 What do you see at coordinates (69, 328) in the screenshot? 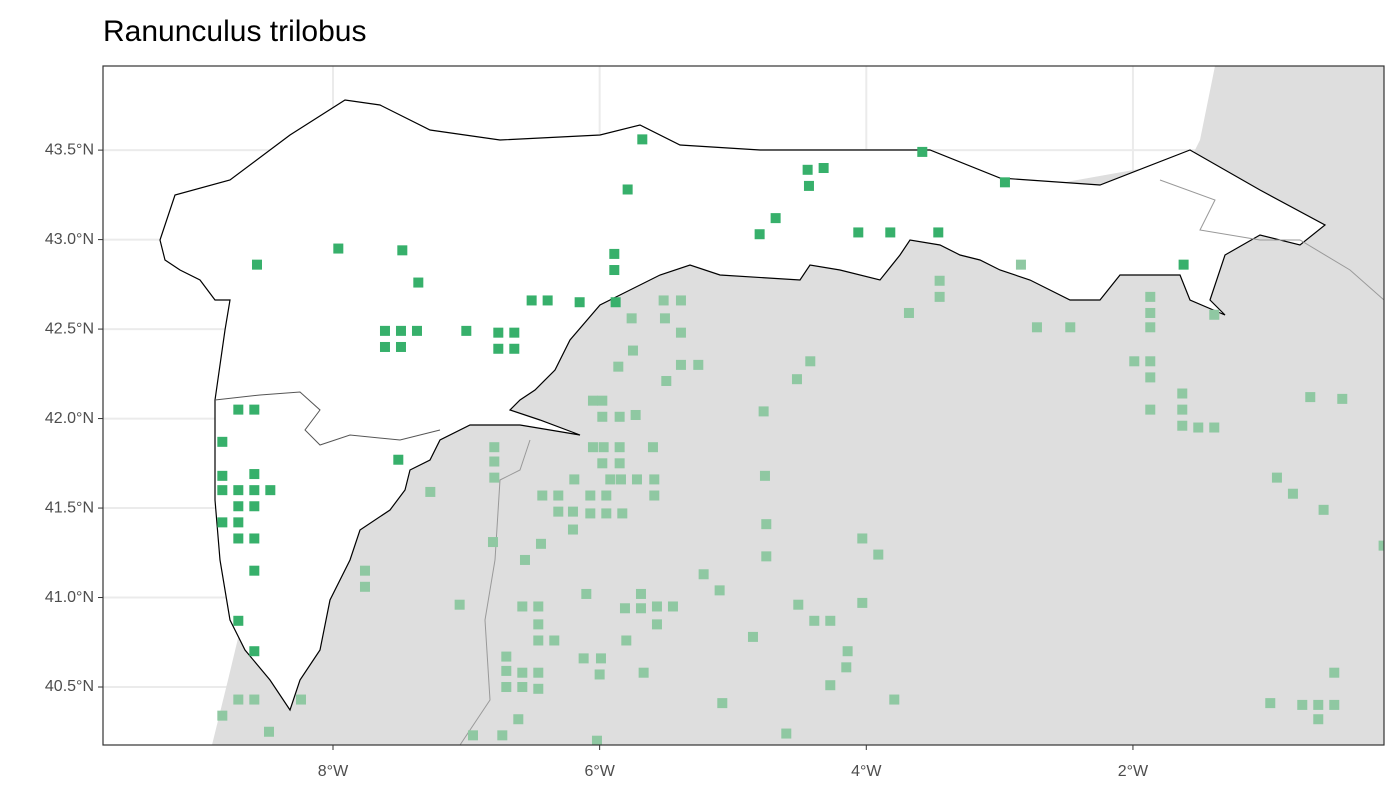
I see `y-tick-label: 42.5°N` at bounding box center [69, 328].